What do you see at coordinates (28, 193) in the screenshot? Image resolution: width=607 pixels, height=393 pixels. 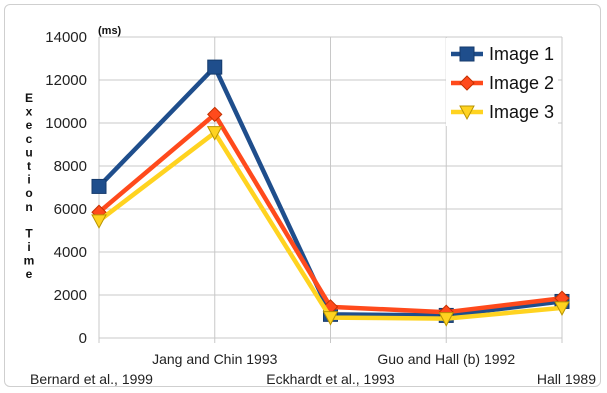 I see `y-axis-label-char: o` at bounding box center [28, 193].